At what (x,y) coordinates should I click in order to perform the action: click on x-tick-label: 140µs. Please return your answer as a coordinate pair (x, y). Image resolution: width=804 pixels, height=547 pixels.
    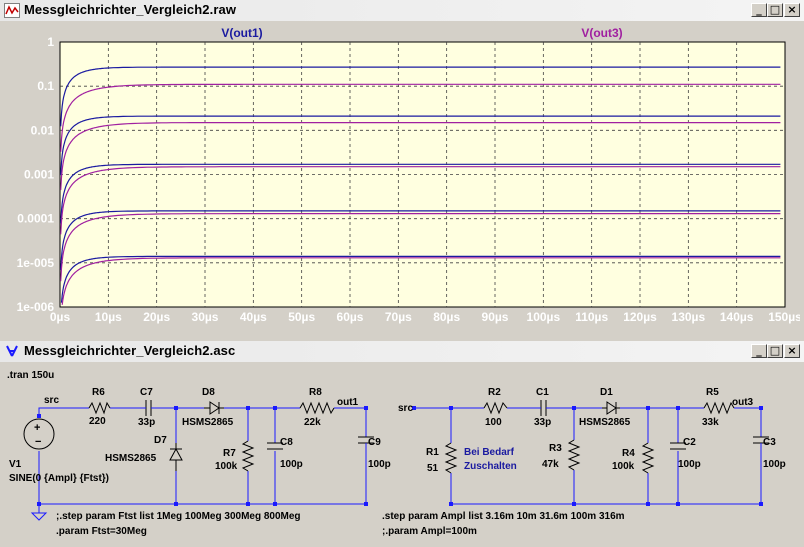
    Looking at the image, I should click on (737, 317).